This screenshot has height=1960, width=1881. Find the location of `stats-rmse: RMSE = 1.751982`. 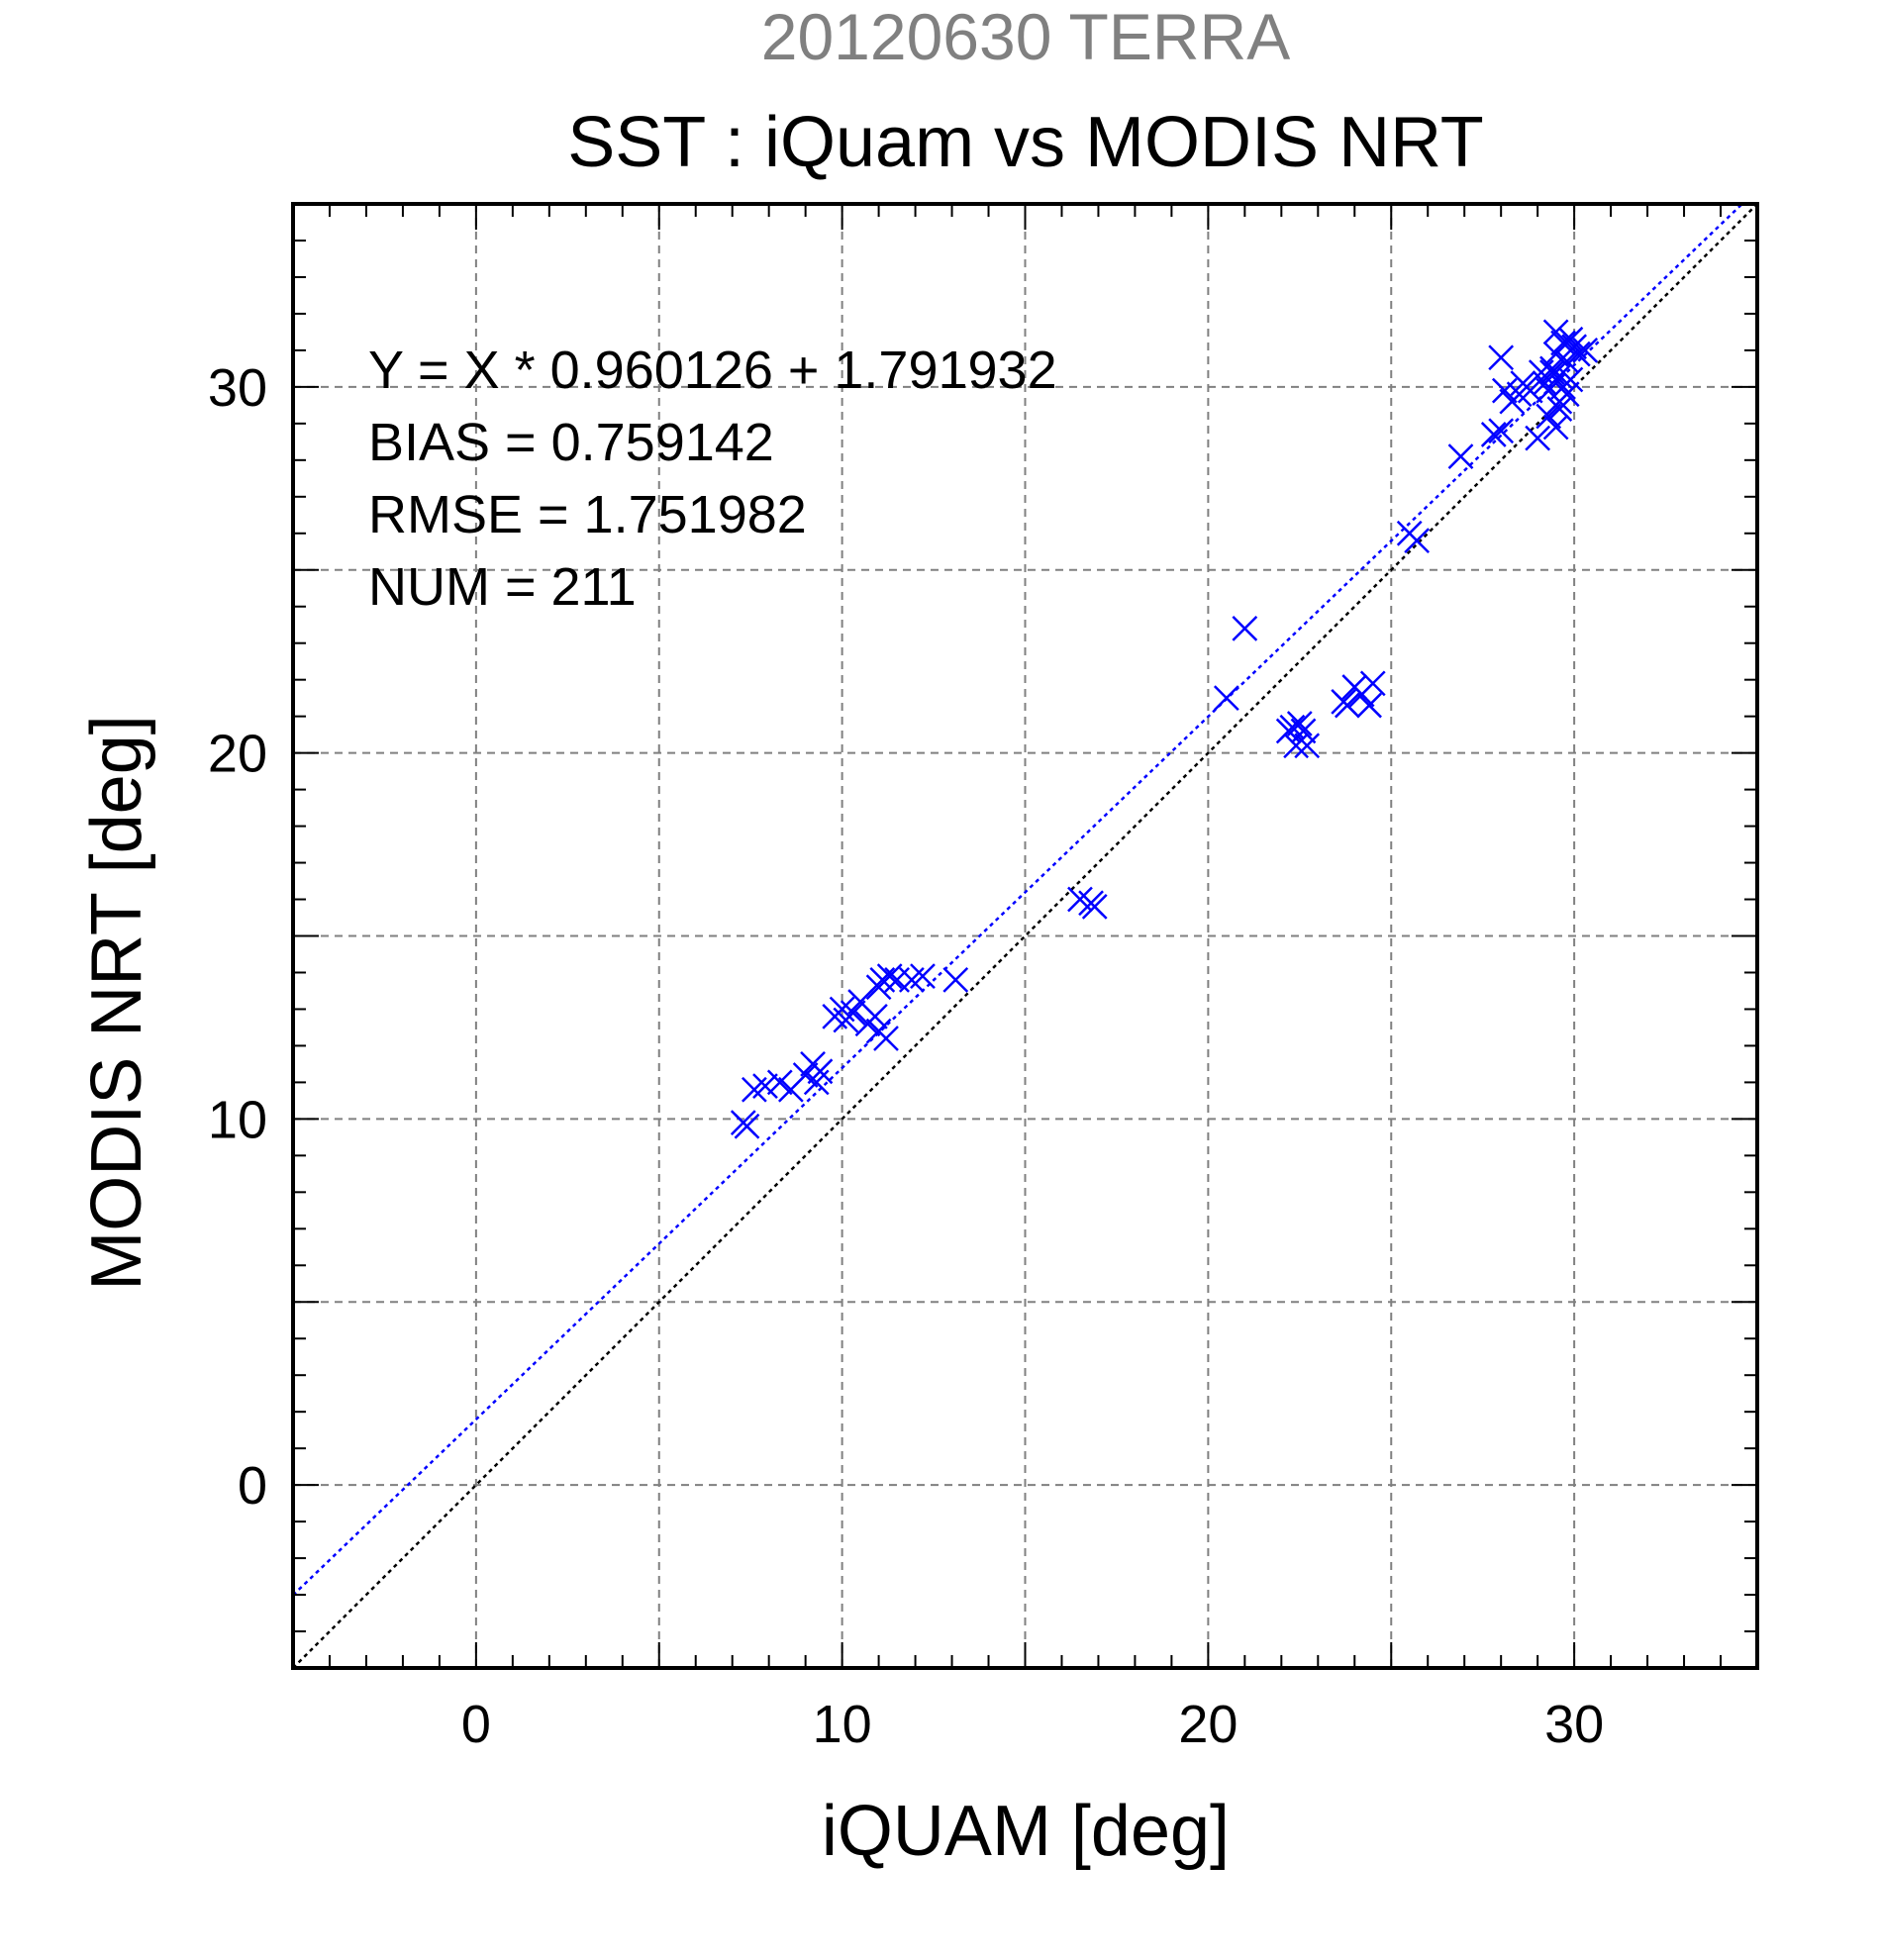

stats-rmse: RMSE = 1.751982 is located at coordinates (587, 514).